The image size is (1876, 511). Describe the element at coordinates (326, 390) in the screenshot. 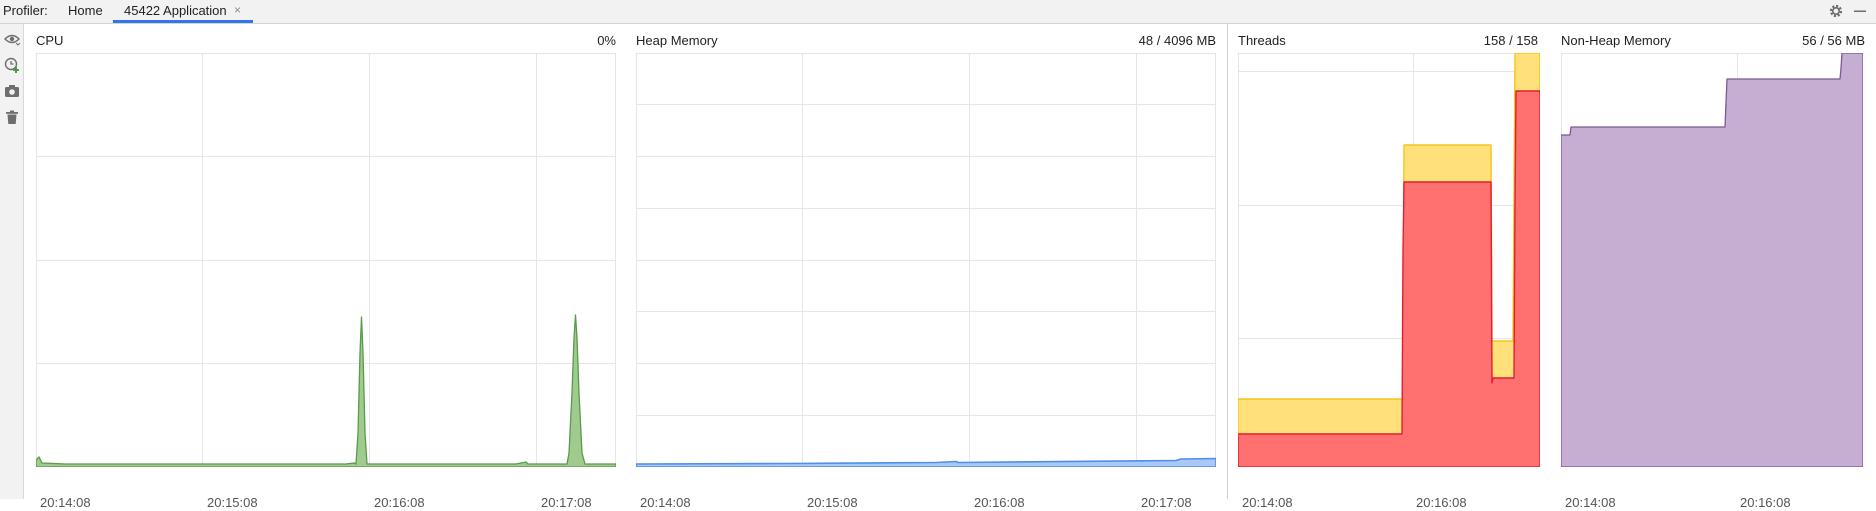

I see `cpu-usage-area` at that location.